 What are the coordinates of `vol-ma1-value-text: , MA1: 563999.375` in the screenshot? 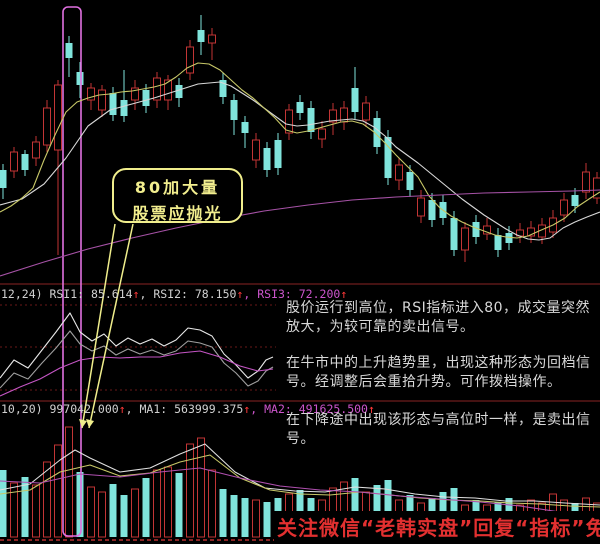 It's located at (184, 409).